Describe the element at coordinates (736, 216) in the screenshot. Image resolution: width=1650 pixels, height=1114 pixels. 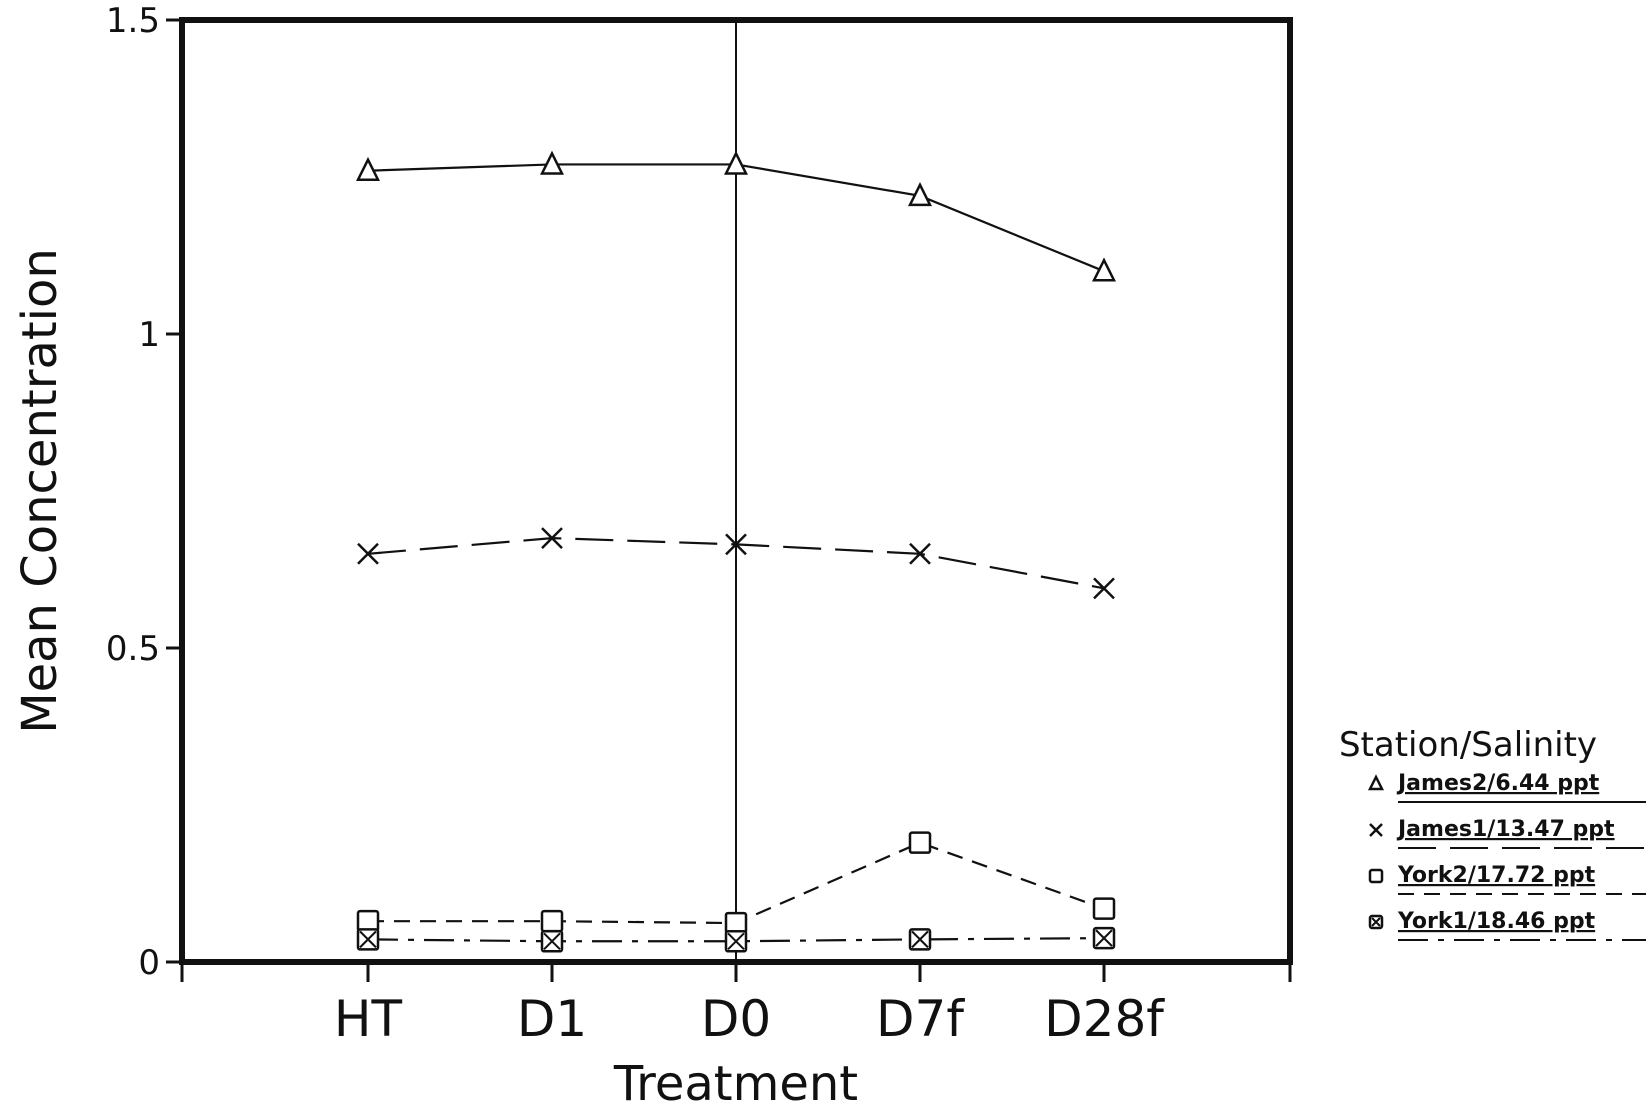
I see `series-triangle` at that location.